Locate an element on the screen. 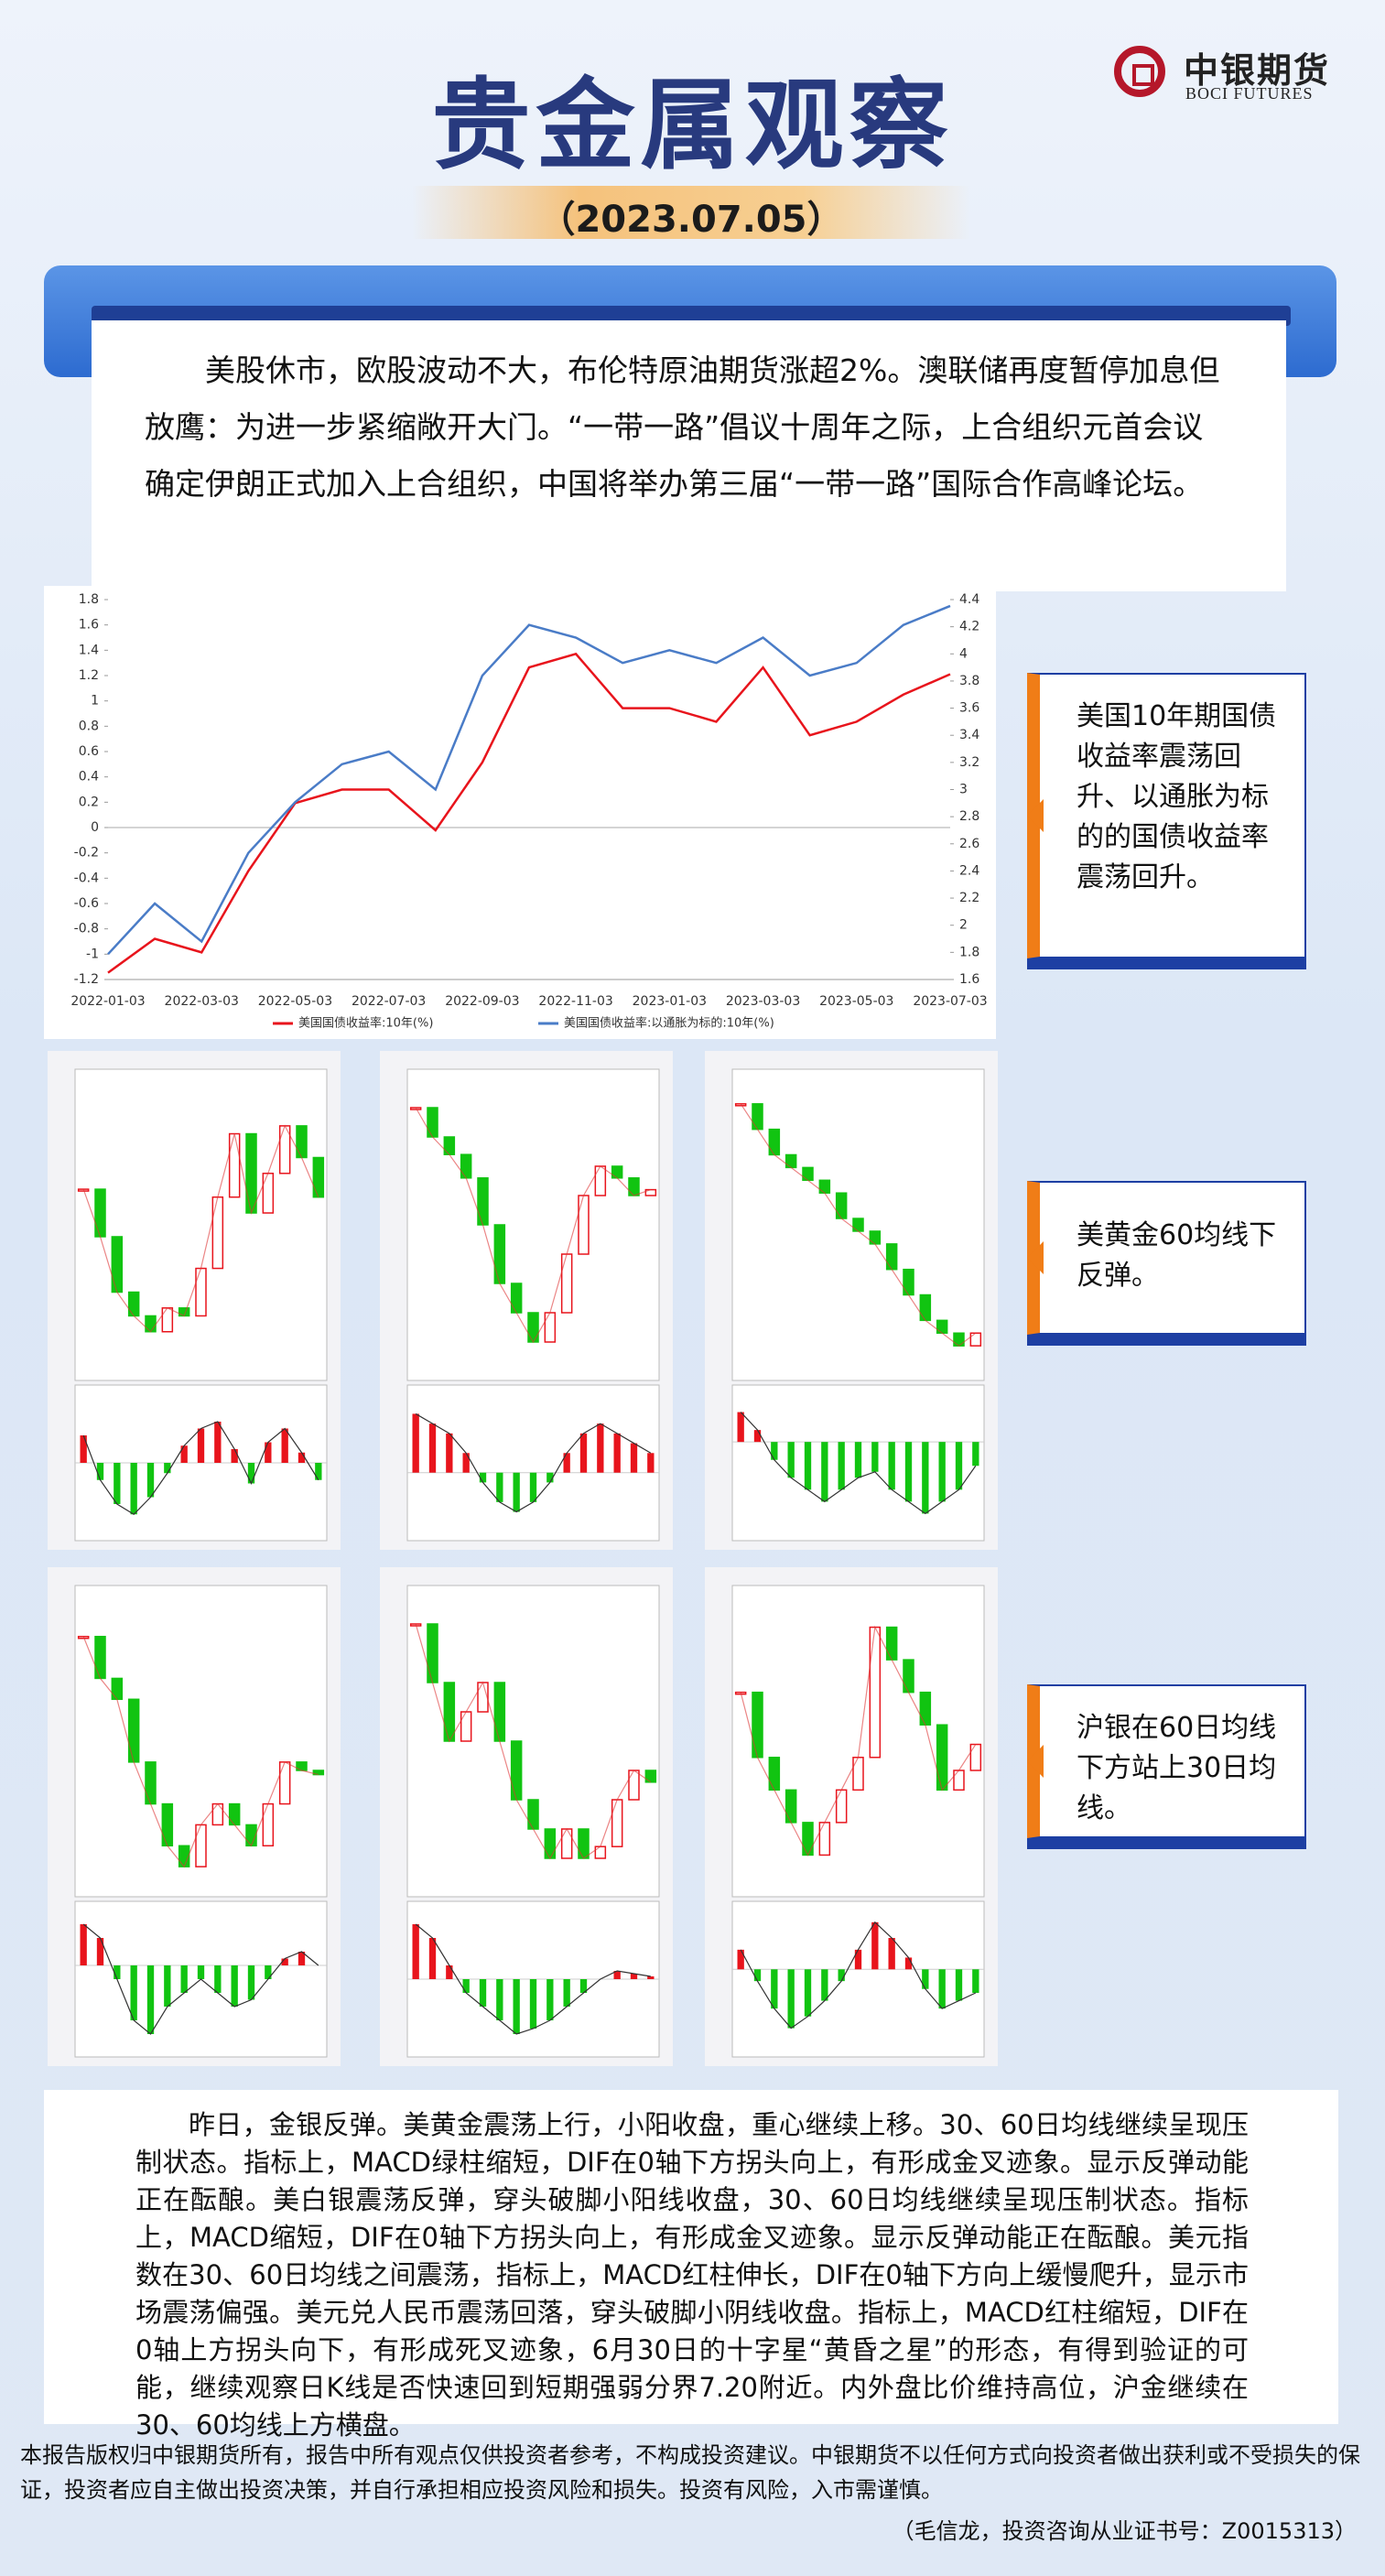  y2-tick-label: 2 is located at coordinates (963, 926).